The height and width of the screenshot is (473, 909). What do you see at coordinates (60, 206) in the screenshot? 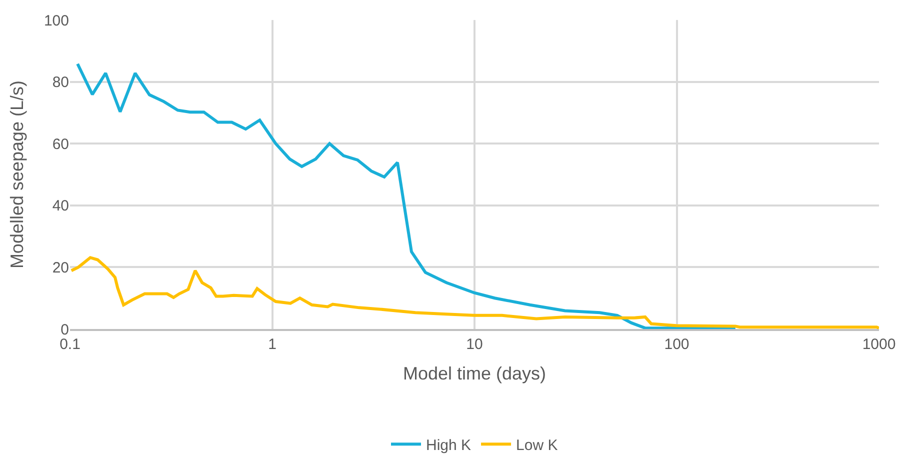
I see `y-tick-label: 40` at bounding box center [60, 206].